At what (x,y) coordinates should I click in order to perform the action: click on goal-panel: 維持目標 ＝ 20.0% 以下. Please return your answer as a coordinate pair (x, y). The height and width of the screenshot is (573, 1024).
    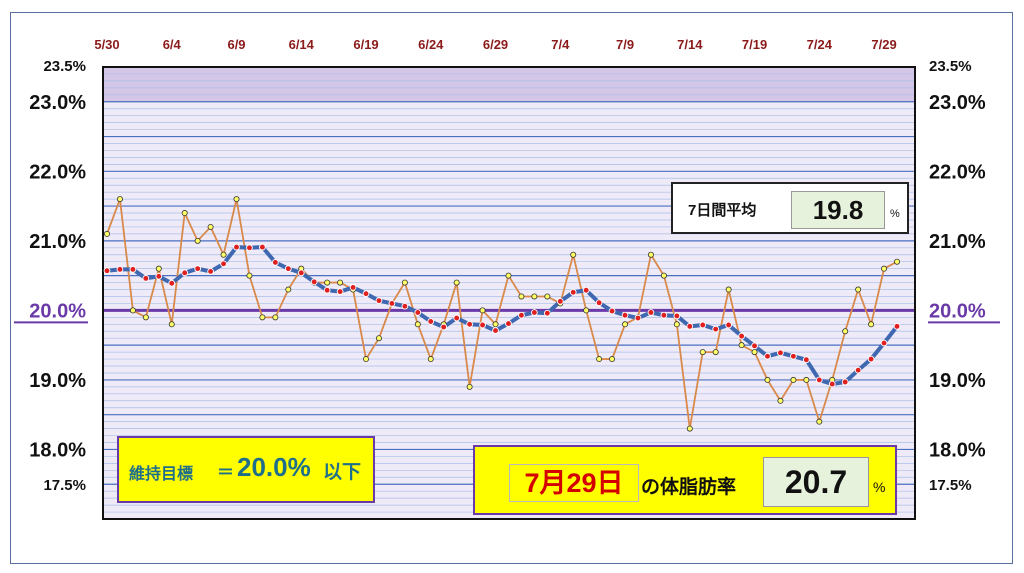
    Looking at the image, I should click on (246, 469).